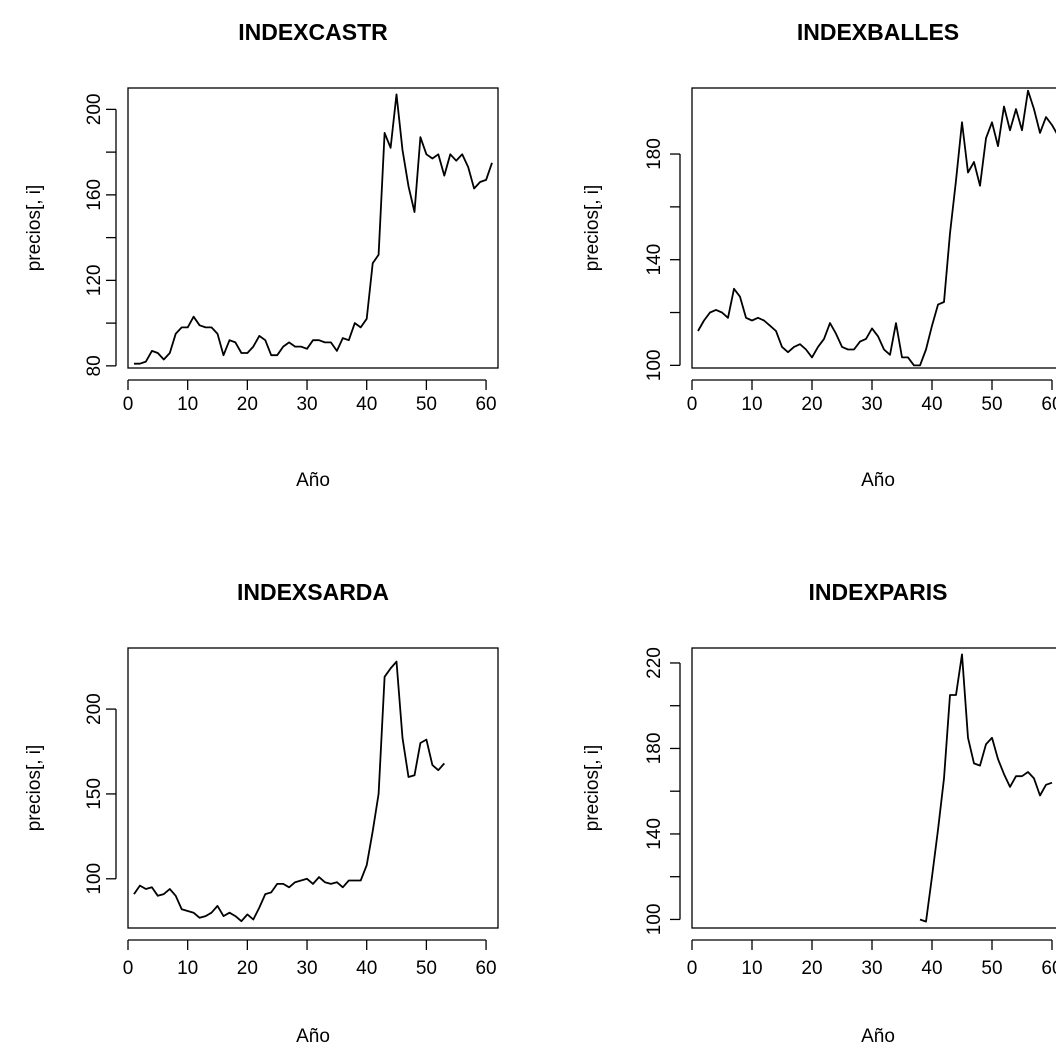  Describe the element at coordinates (94, 195) in the screenshot. I see `y-tick-label: 160` at that location.